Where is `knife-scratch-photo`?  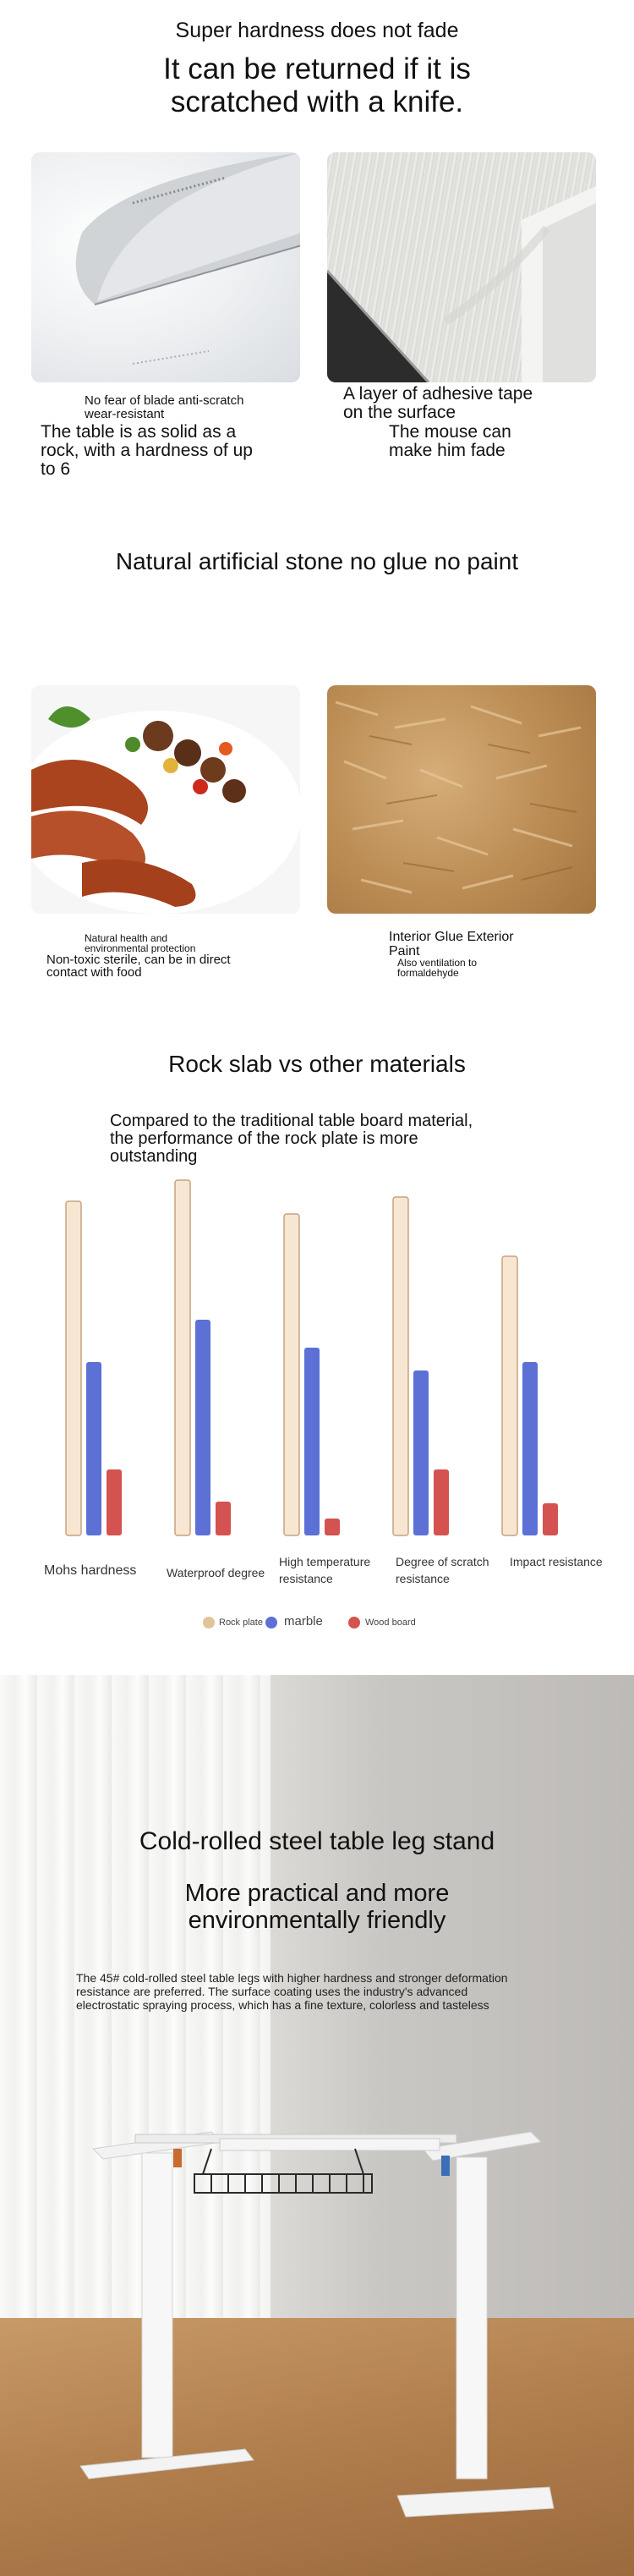
knife-scratch-photo is located at coordinates (165, 267).